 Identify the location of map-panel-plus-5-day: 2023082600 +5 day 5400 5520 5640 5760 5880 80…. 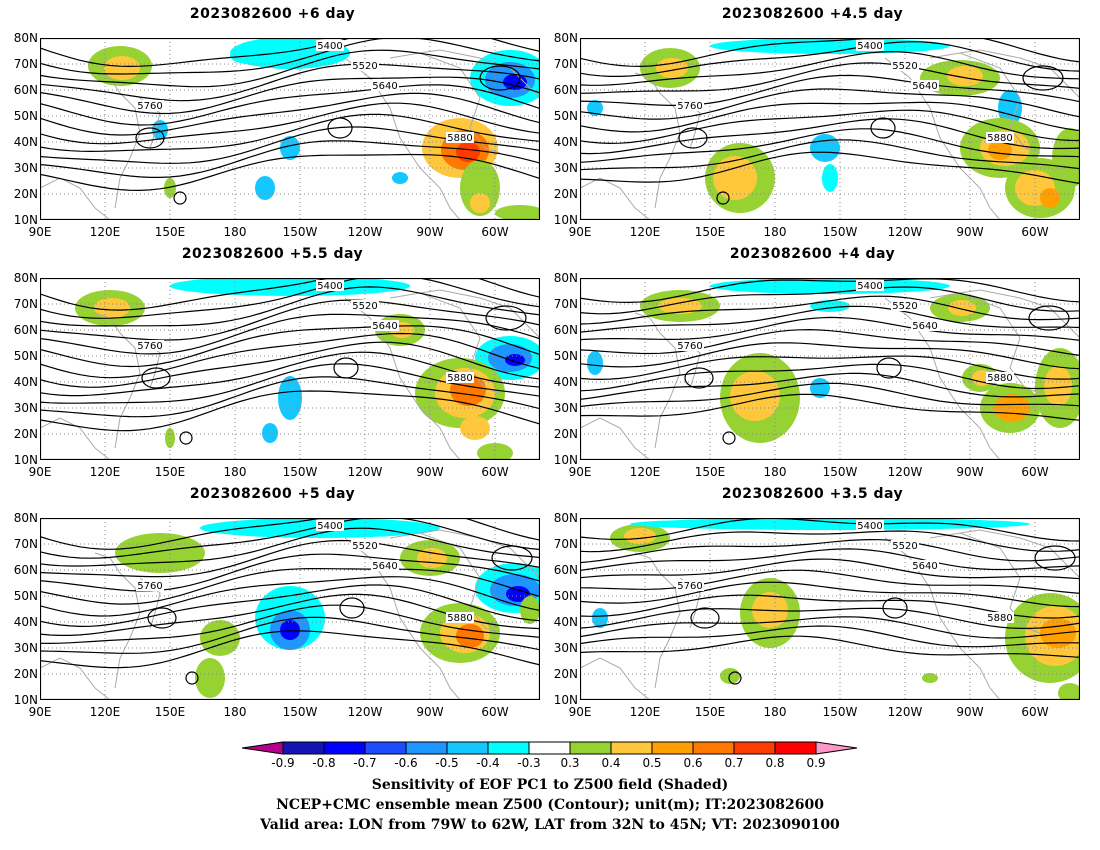
(272, 606).